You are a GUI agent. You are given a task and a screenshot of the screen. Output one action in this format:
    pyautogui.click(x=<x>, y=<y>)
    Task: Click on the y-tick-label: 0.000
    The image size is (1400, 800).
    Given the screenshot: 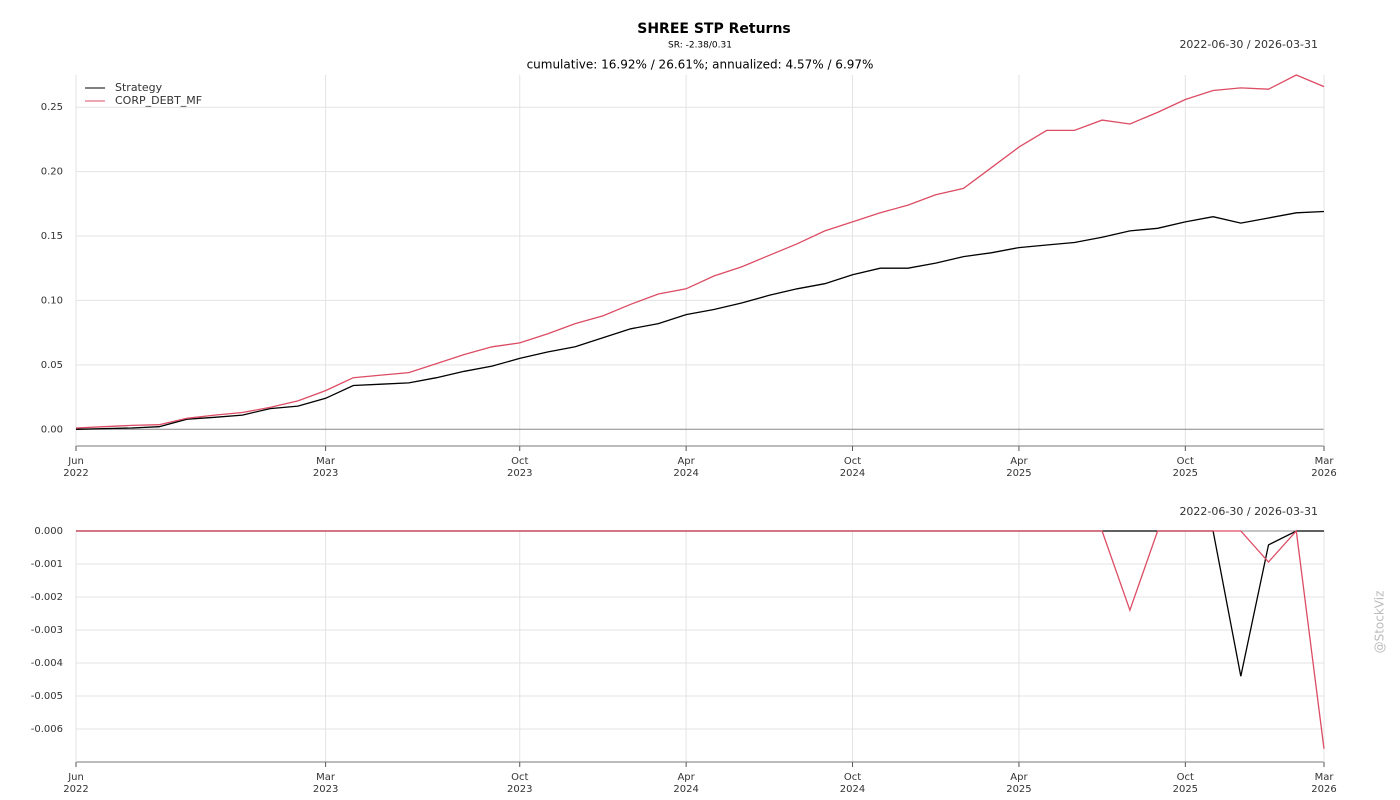 What is the action you would take?
    pyautogui.click(x=48, y=531)
    